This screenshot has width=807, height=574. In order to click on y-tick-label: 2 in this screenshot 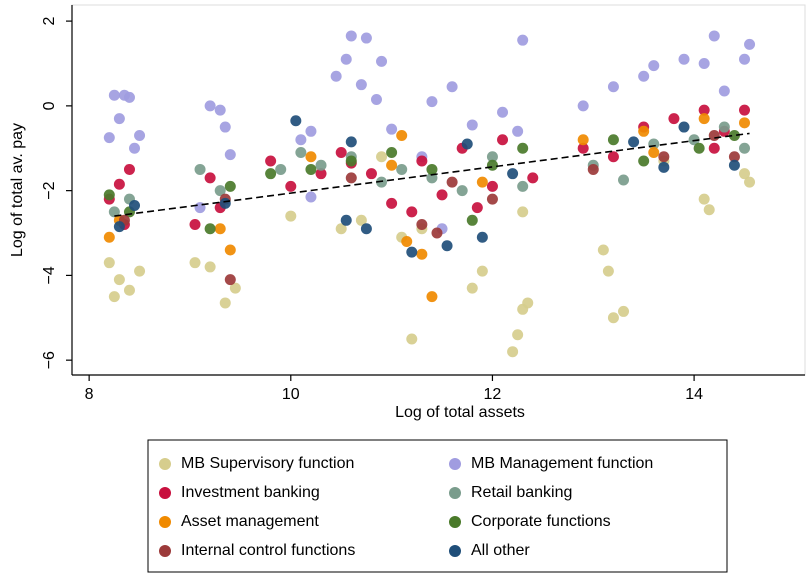, I will do `click(49, 21)`.